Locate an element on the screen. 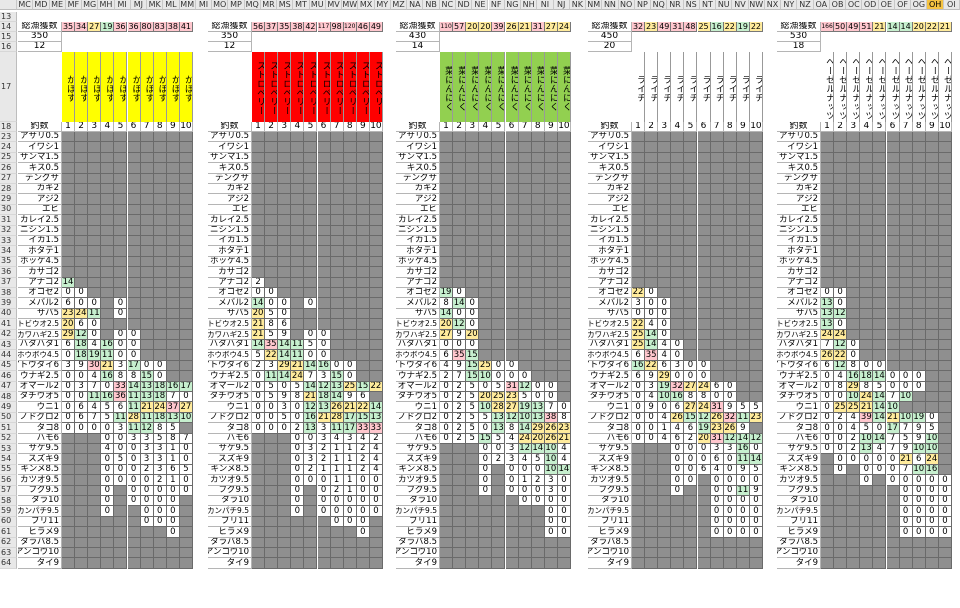  column-header: NN is located at coordinates (610, 5).